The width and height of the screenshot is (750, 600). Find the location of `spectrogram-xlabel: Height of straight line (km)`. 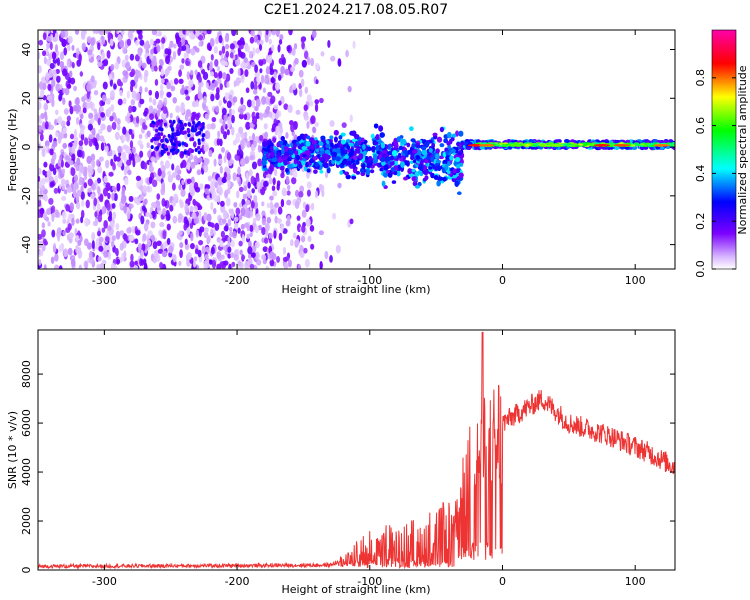

spectrogram-xlabel: Height of straight line (km) is located at coordinates (355, 289).